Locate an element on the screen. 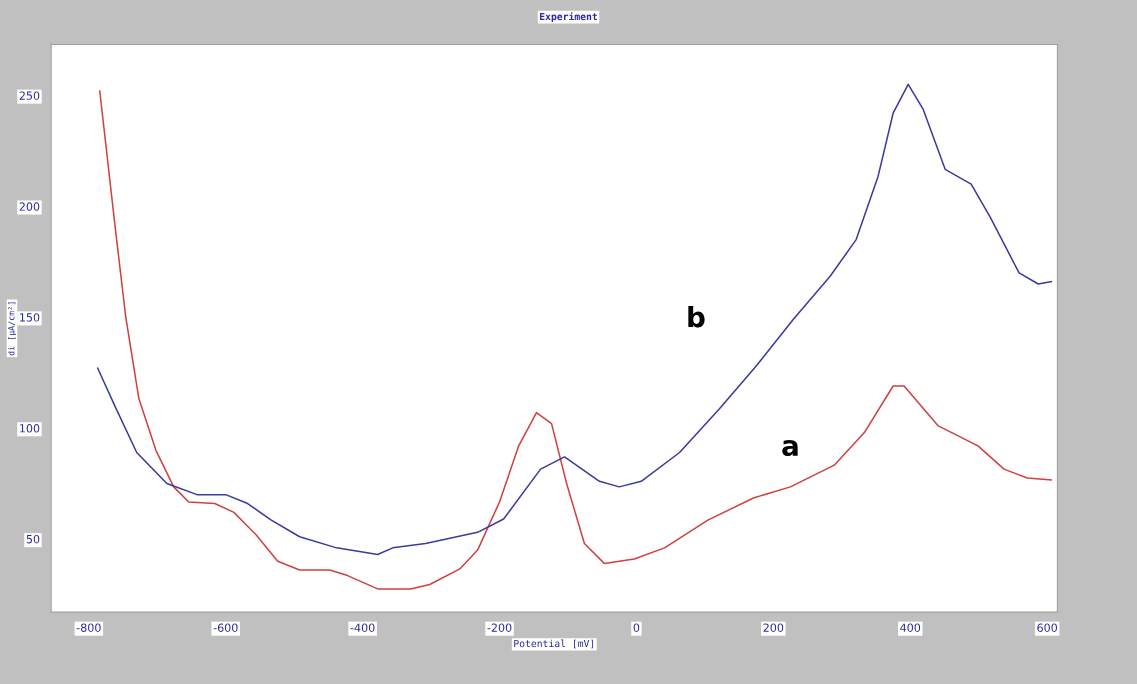 The width and height of the screenshot is (1137, 684). series-label: a is located at coordinates (790, 448).